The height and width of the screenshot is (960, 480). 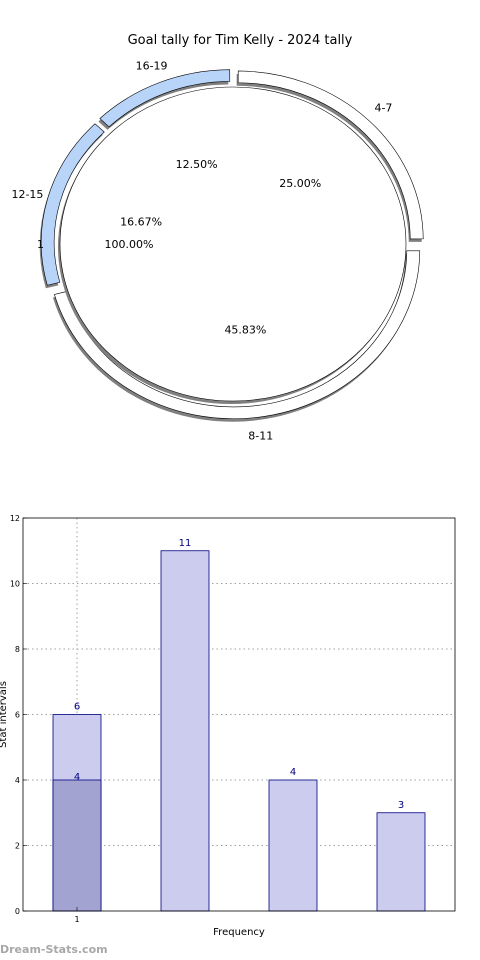 I want to click on pie-slice-percent: 45.83%, so click(x=245, y=330).